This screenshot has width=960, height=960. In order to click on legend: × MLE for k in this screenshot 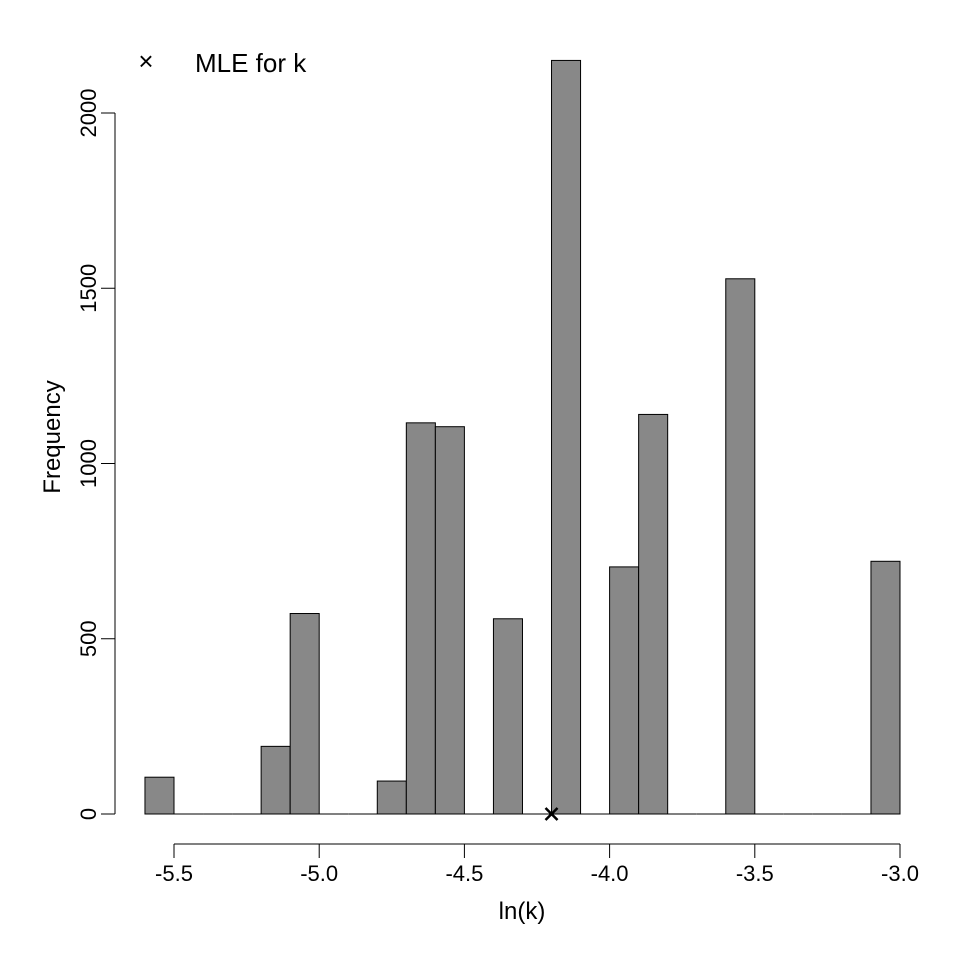, I will do `click(222, 62)`.